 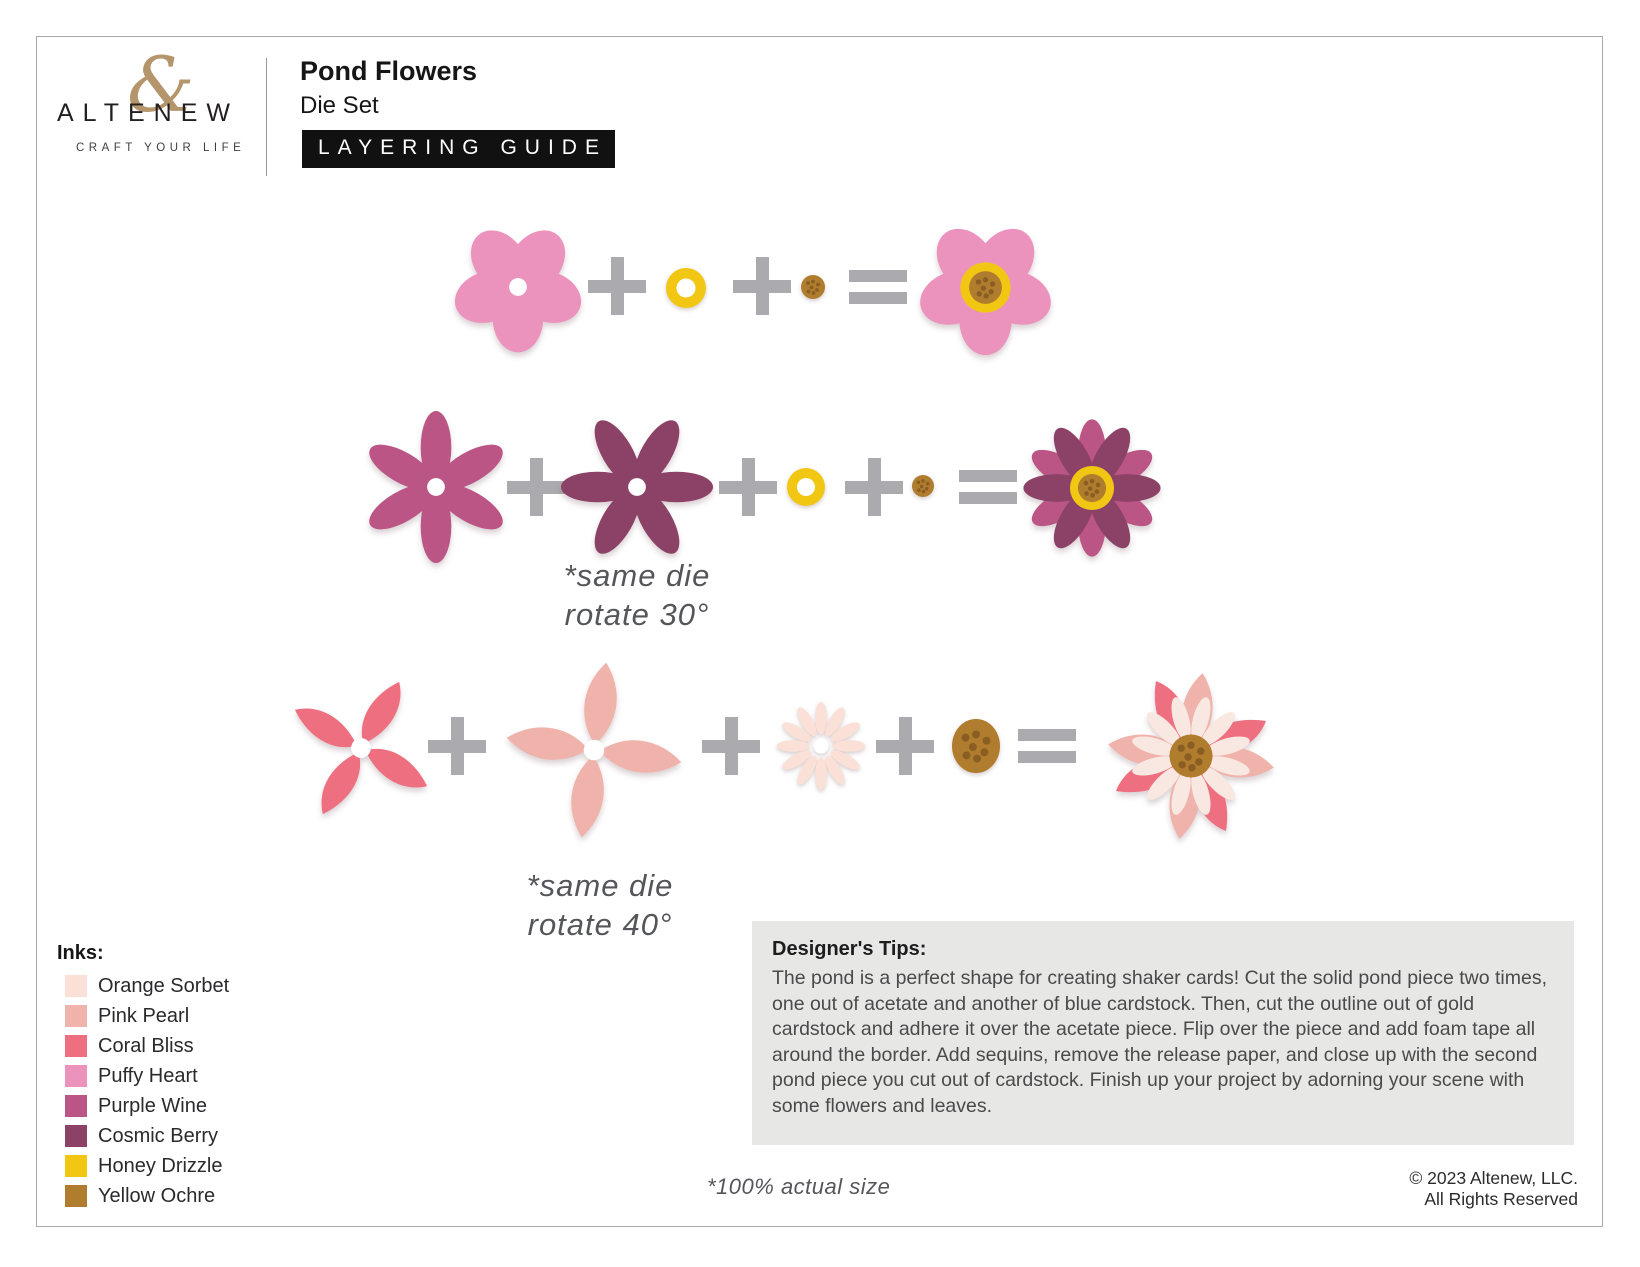 I want to click on ink-legend-item: Purple Wine, so click(x=143, y=1106).